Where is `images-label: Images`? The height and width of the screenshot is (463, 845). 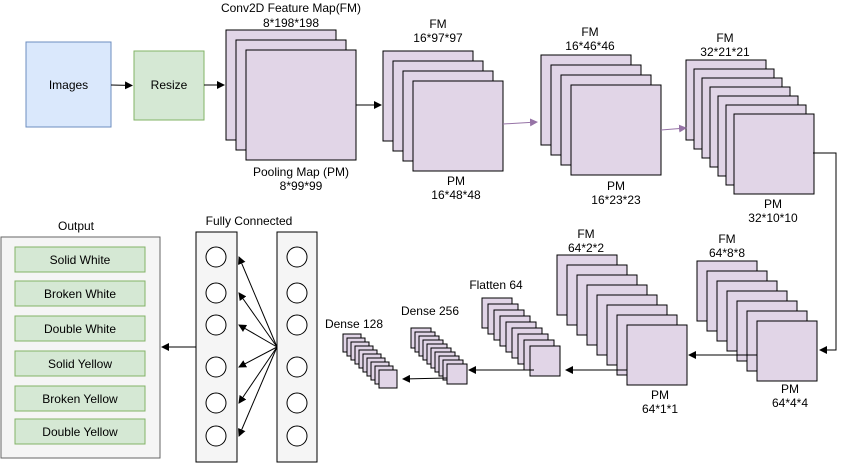
images-label: Images is located at coordinates (68, 85).